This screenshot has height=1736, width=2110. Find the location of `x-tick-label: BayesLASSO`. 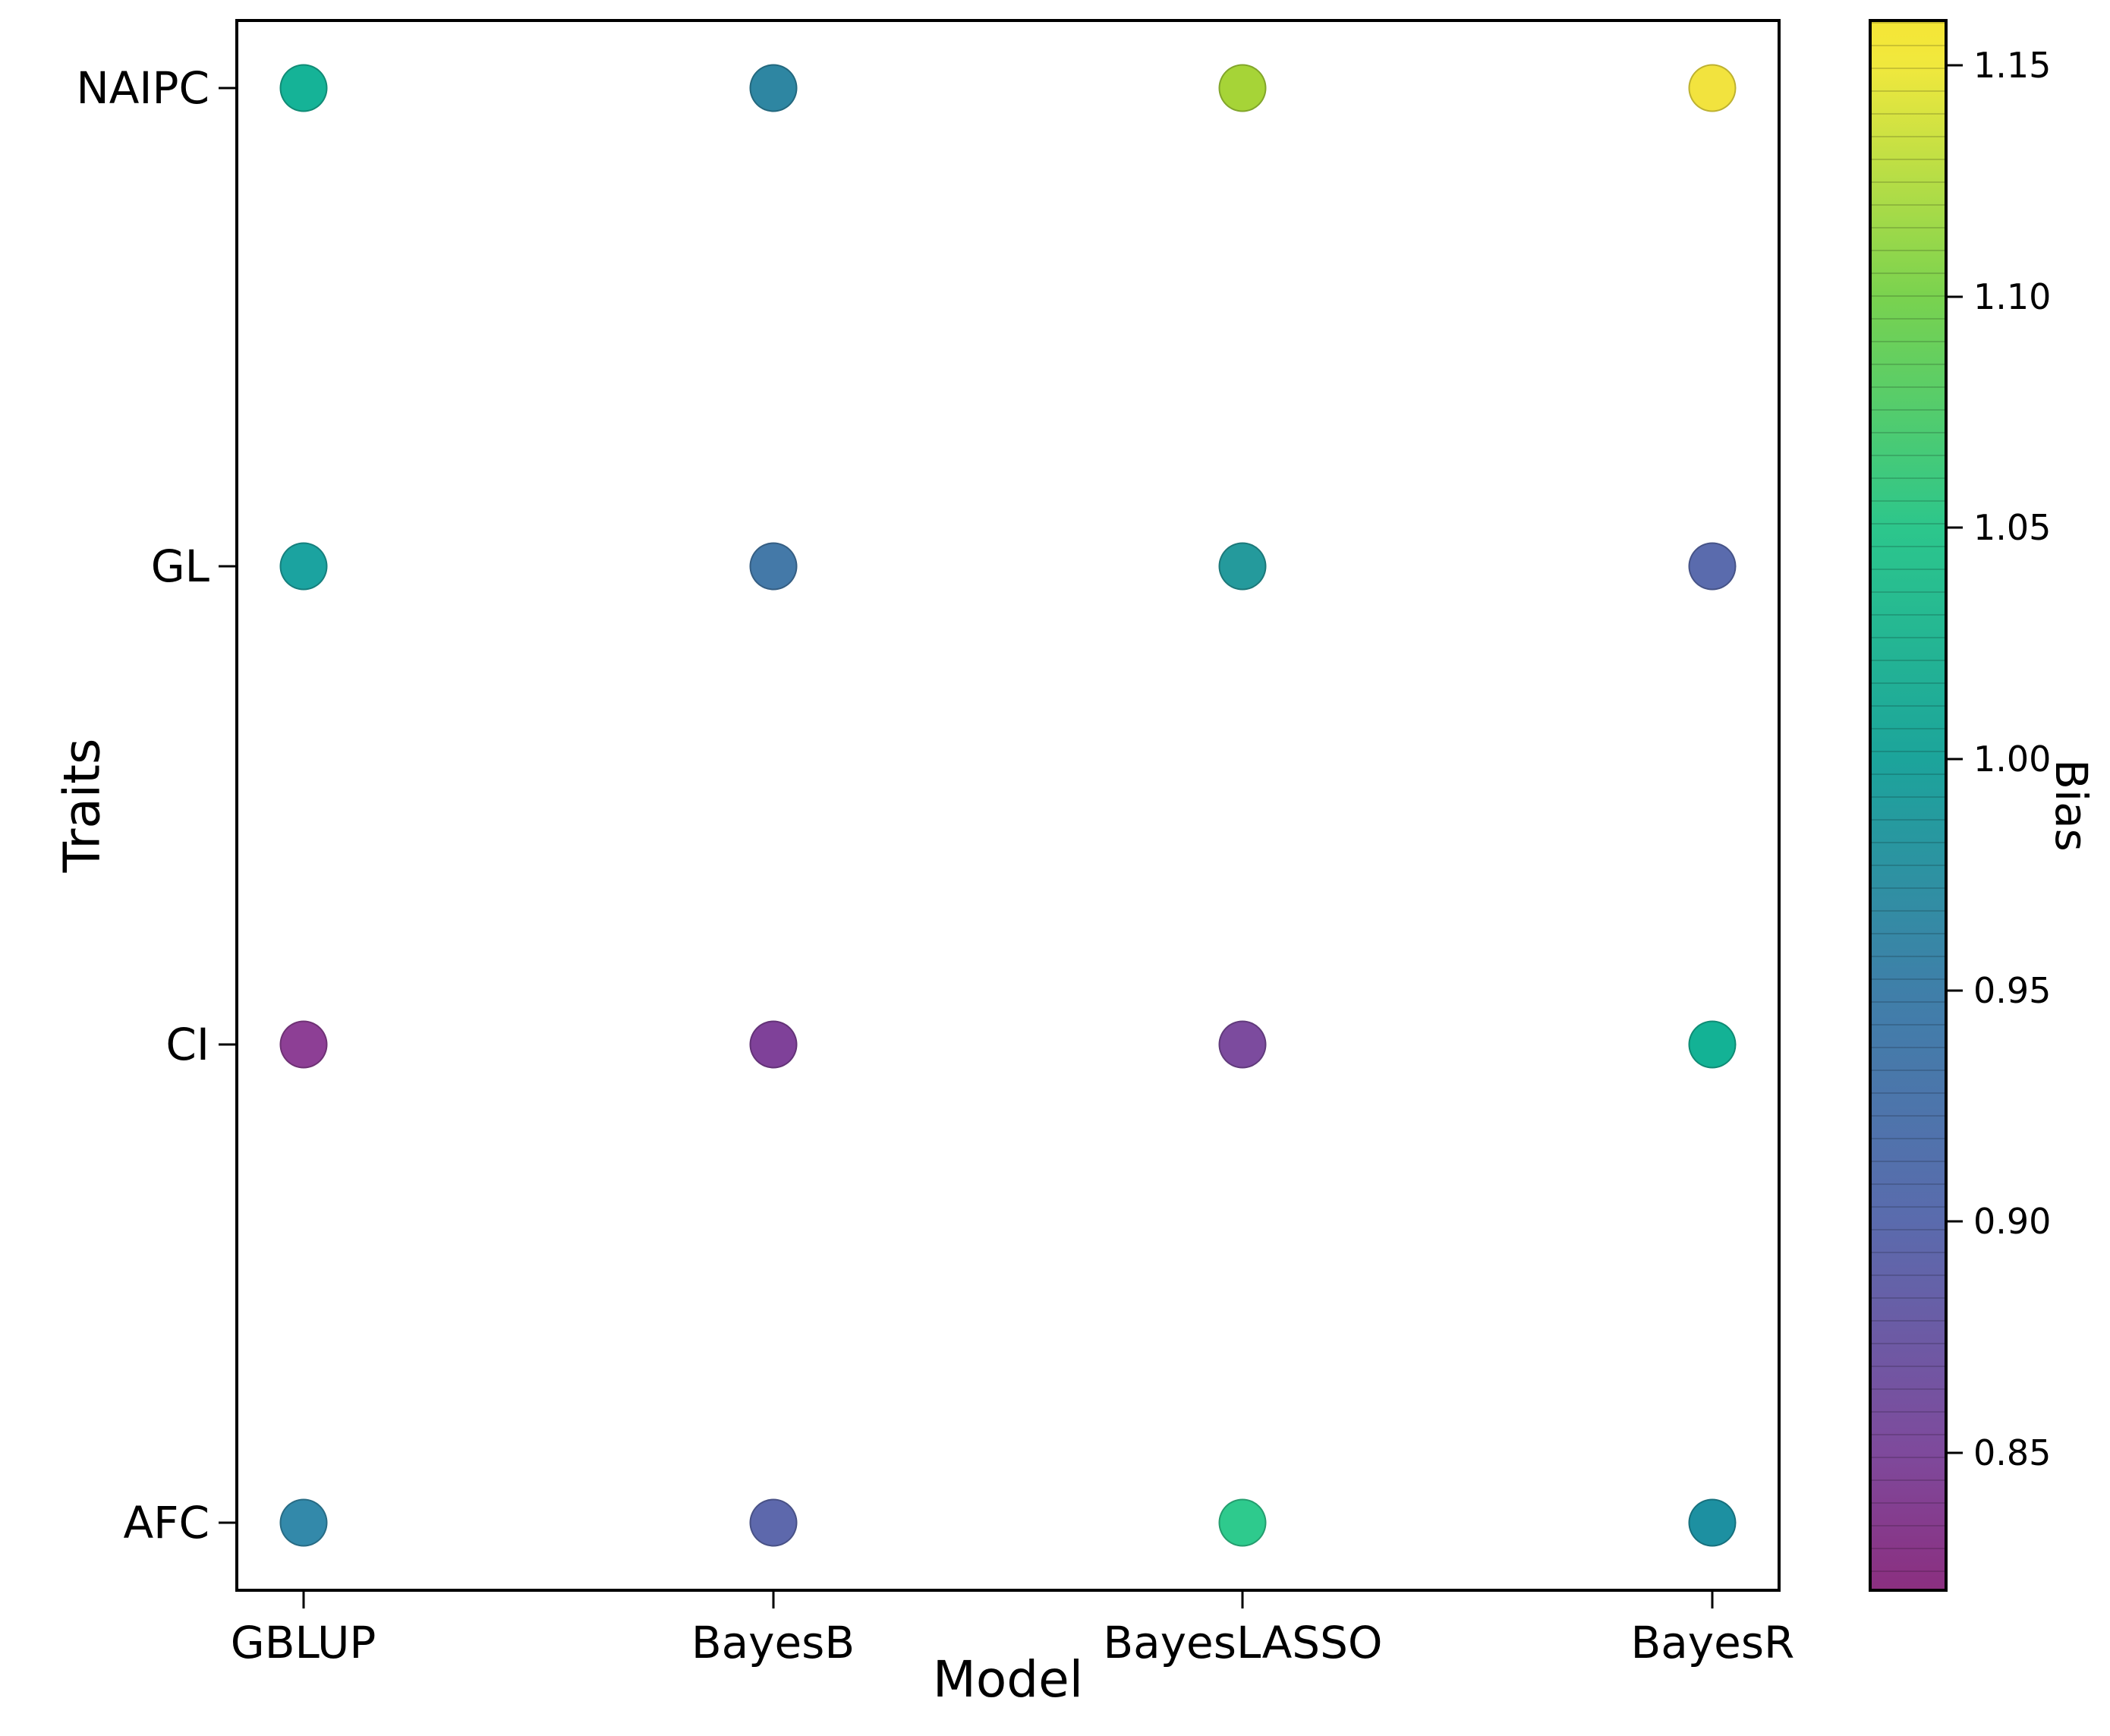

x-tick-label: BayesLASSO is located at coordinates (1243, 1643).